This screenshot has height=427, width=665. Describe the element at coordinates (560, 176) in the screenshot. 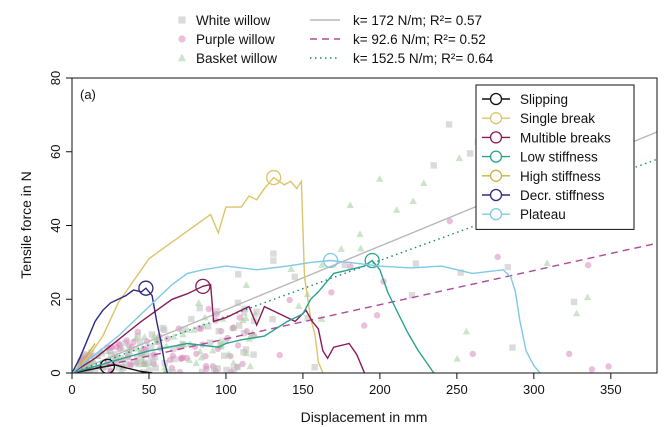

I see `legend-label-curve: High stiffness` at that location.